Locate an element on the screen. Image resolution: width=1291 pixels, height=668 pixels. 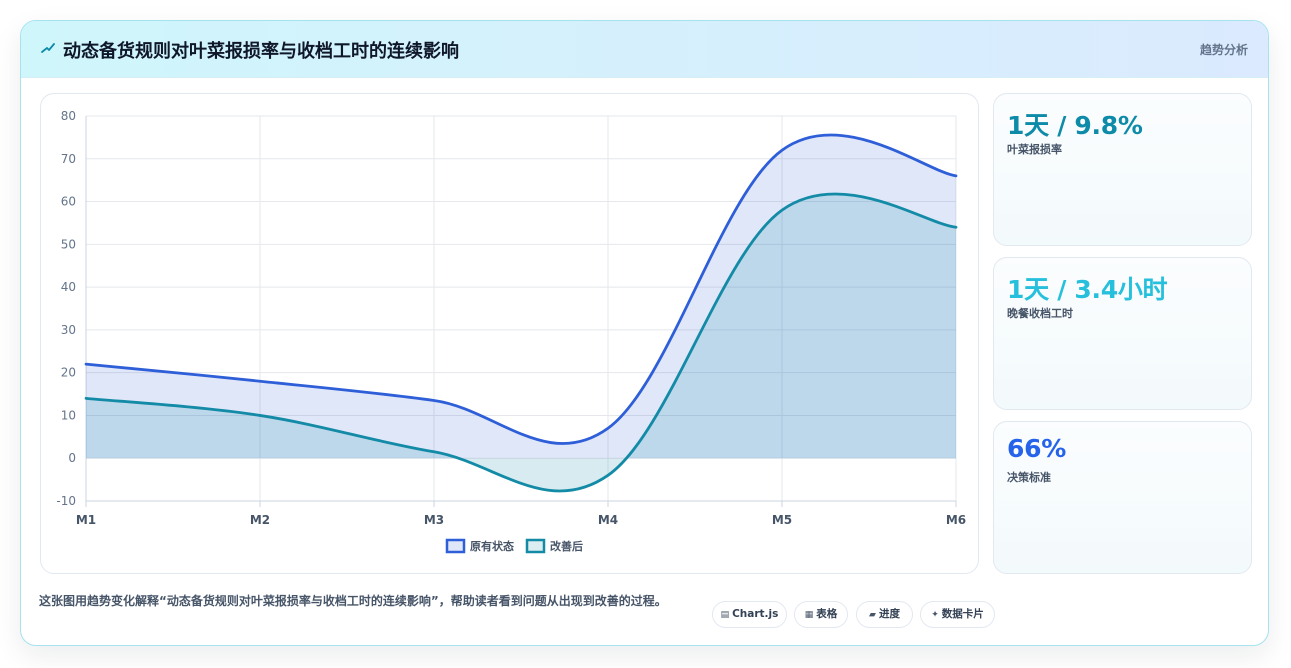
sparkle-icon: ✦ is located at coordinates (935, 615).